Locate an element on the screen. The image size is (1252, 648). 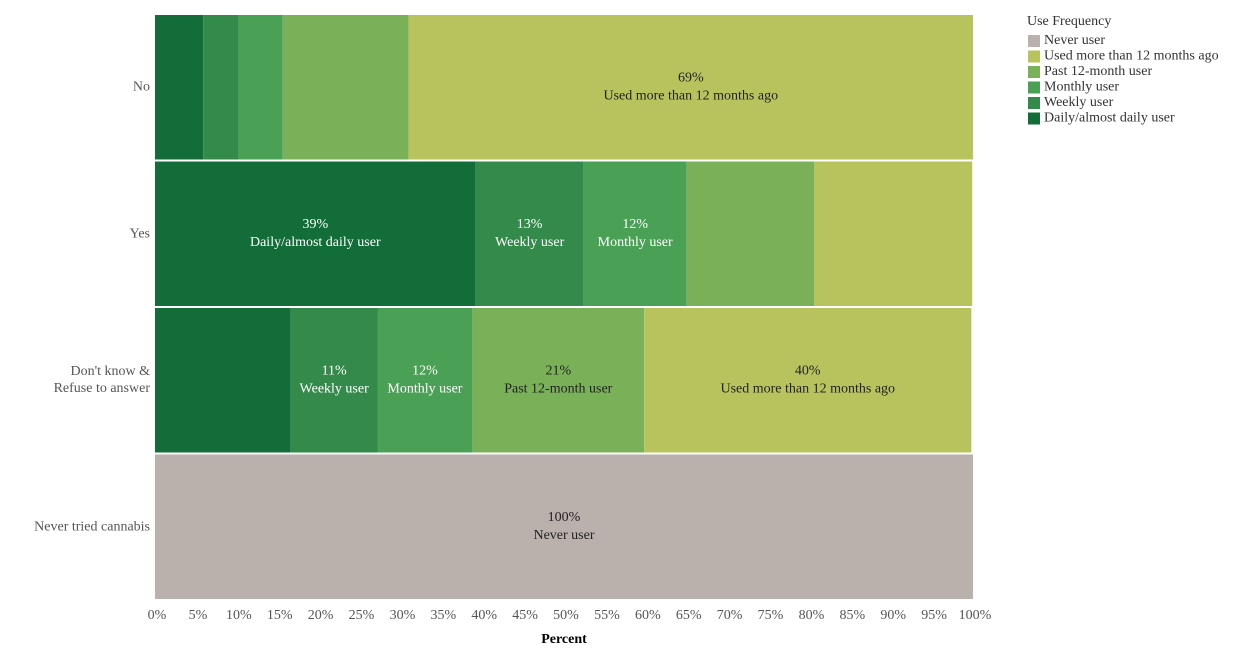
data-label: 100% is located at coordinates (564, 517).